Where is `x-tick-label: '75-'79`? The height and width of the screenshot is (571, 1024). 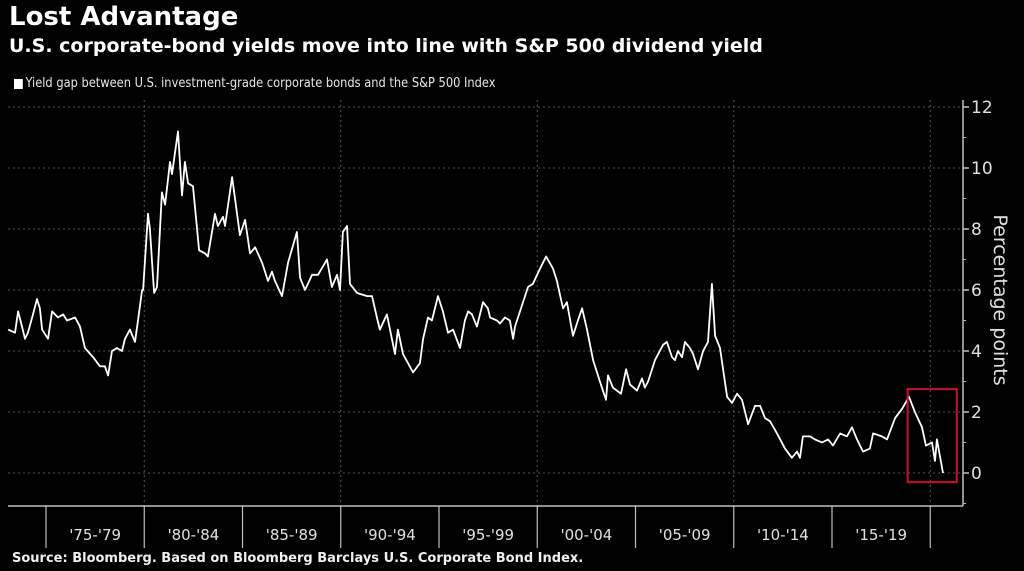
x-tick-label: '75-'79 is located at coordinates (95, 535).